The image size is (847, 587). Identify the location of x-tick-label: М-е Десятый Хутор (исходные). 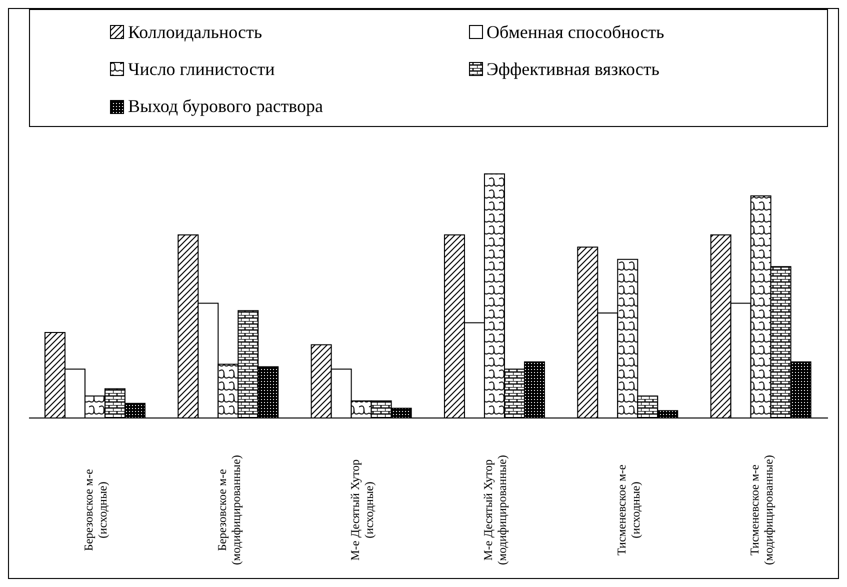
(362, 510).